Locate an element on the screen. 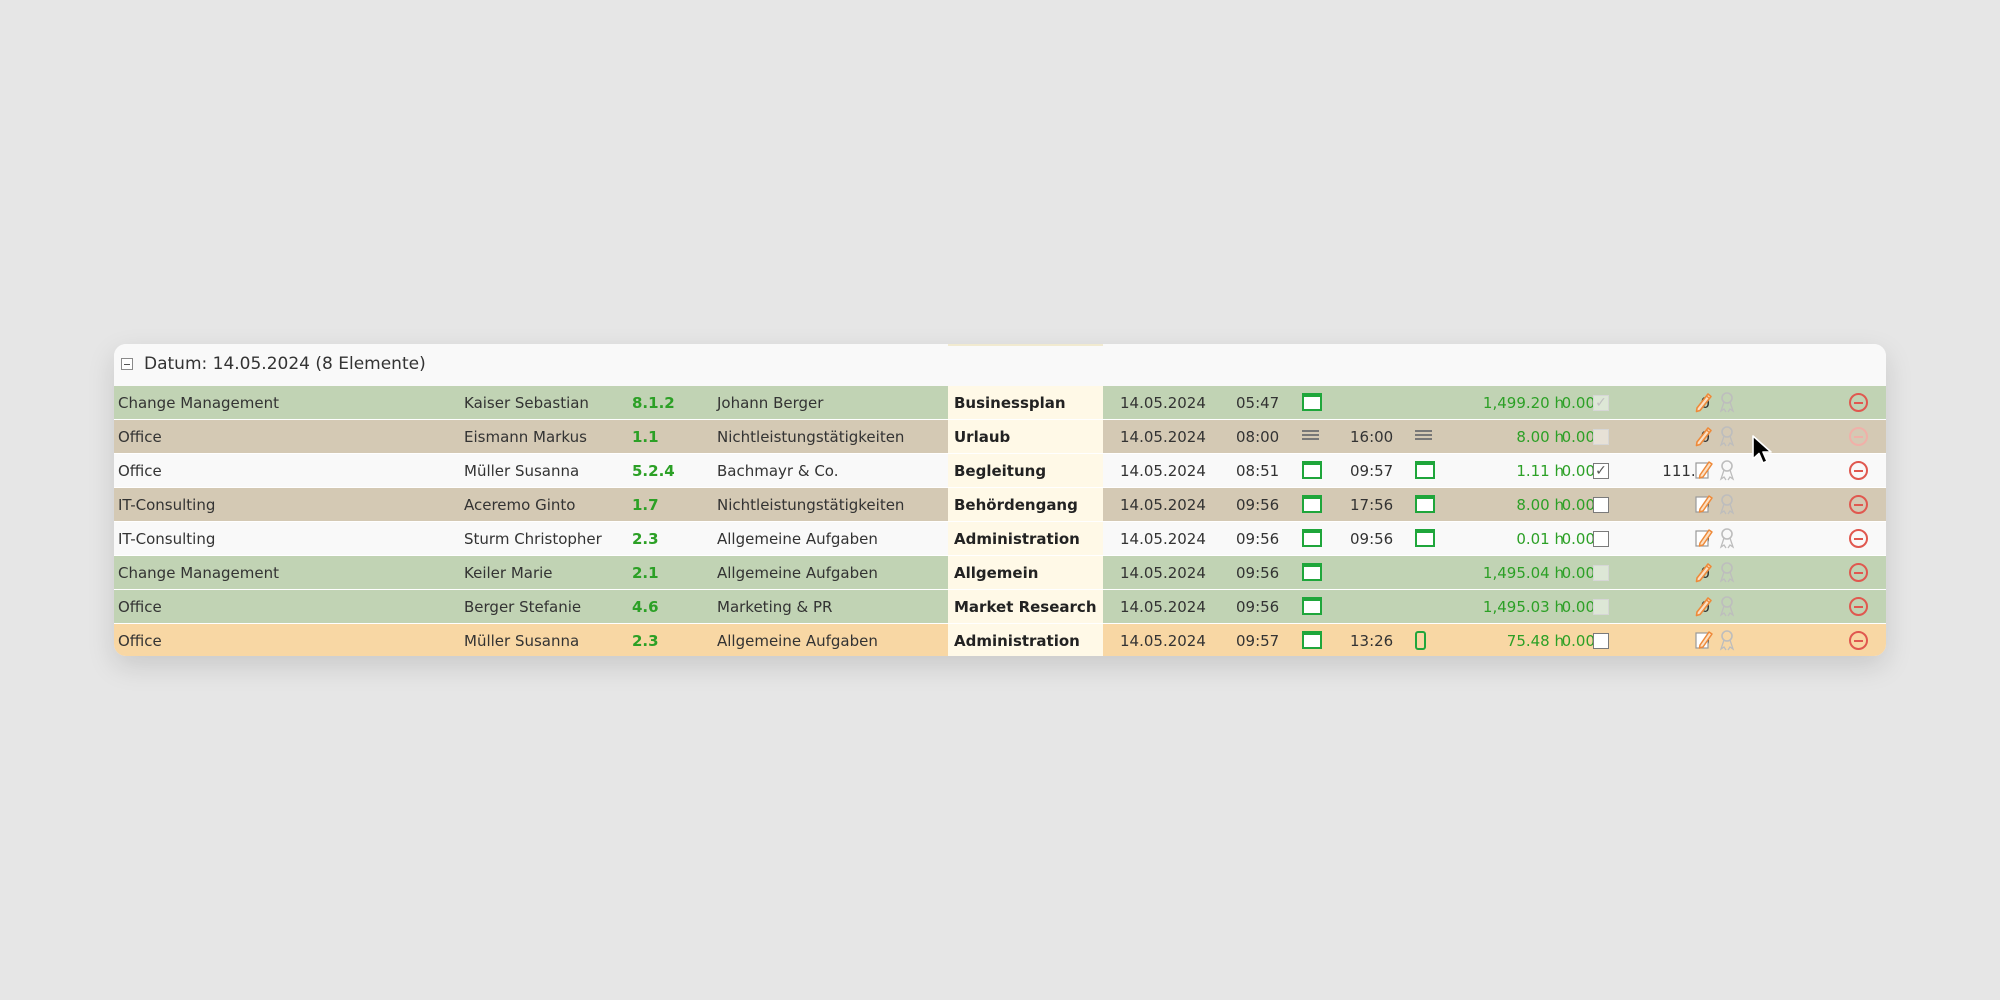 The image size is (2000, 1000). task-number-cell: 2.1 is located at coordinates (645, 573).